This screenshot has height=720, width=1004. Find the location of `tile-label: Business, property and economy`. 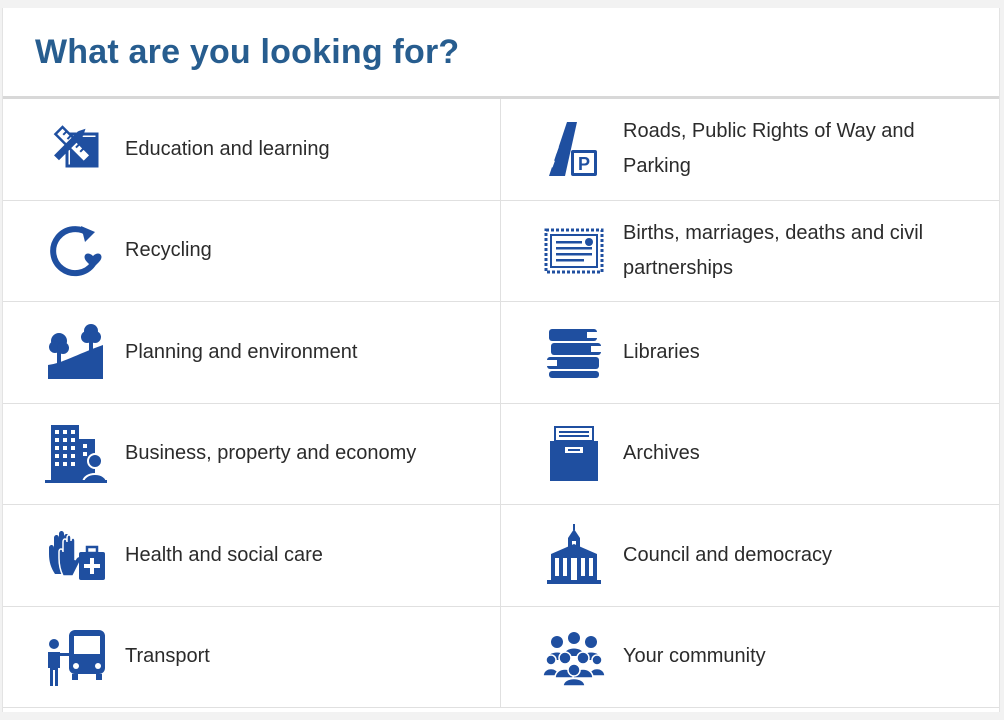

tile-label: Business, property and economy is located at coordinates (271, 453).